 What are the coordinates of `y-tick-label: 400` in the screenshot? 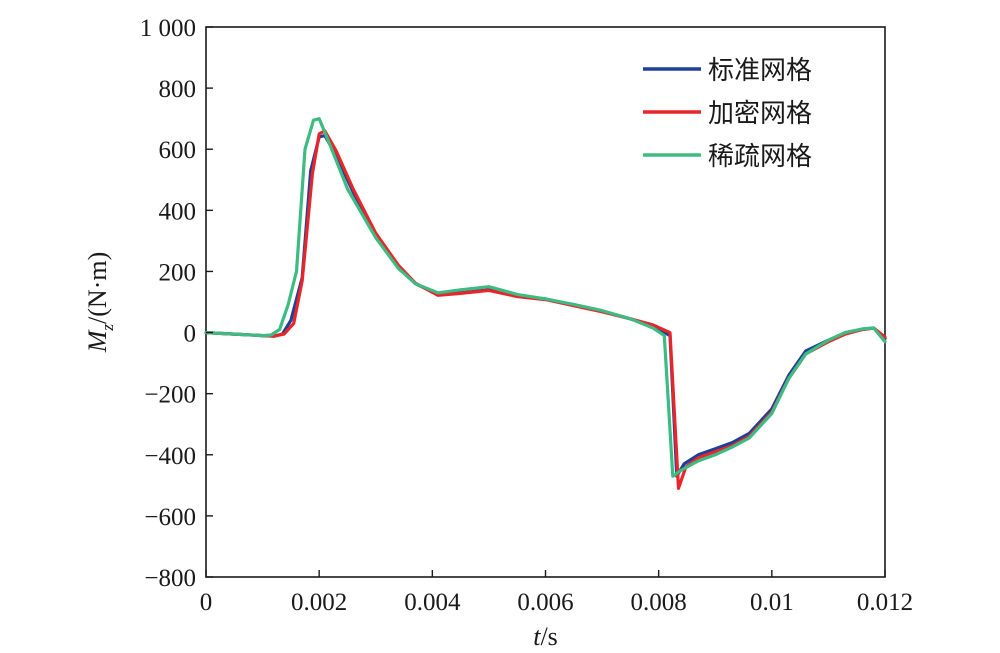 It's located at (178, 211).